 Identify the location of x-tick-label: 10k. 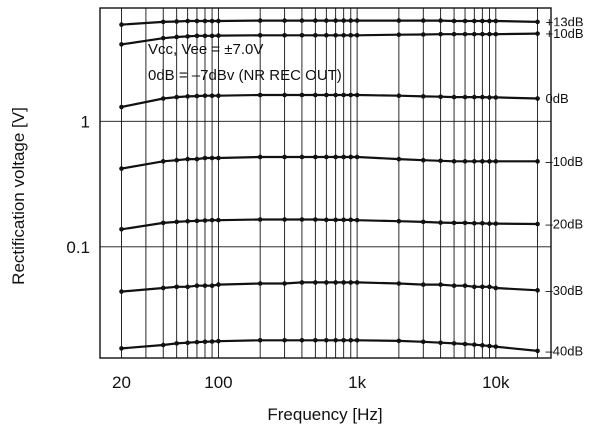
(496, 382).